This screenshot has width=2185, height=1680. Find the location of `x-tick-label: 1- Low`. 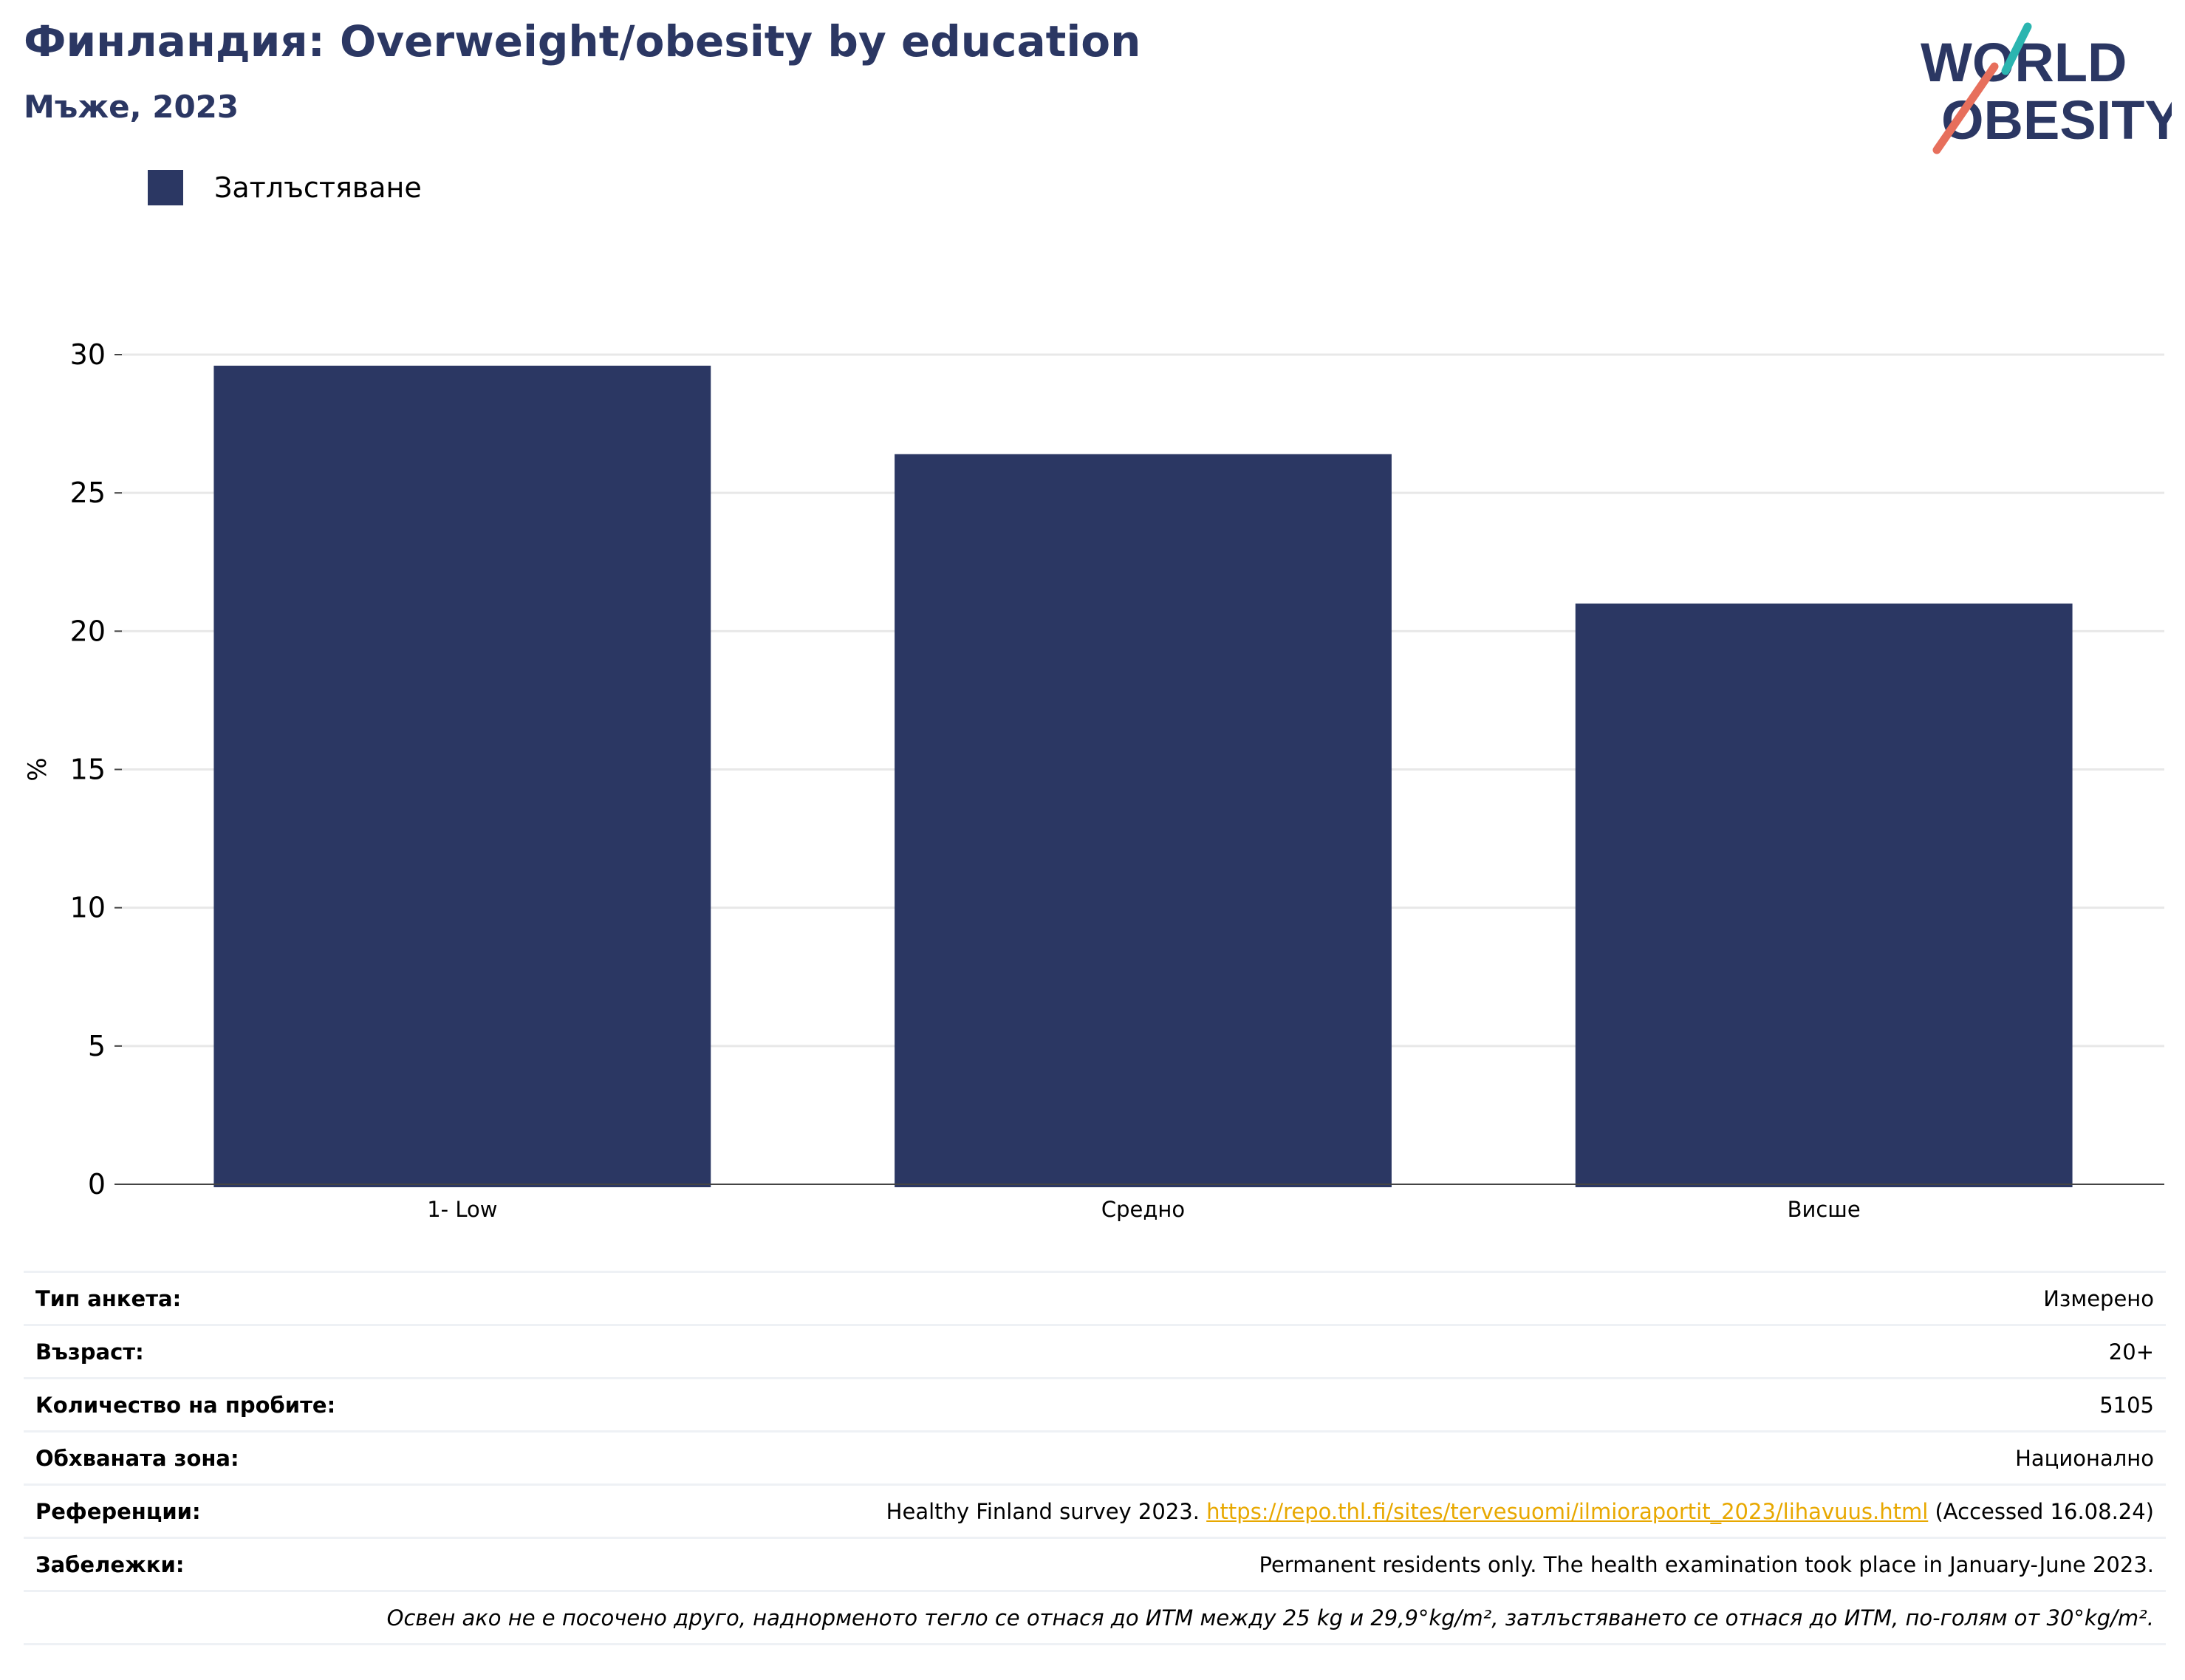

x-tick-label: 1- Low is located at coordinates (462, 1209).